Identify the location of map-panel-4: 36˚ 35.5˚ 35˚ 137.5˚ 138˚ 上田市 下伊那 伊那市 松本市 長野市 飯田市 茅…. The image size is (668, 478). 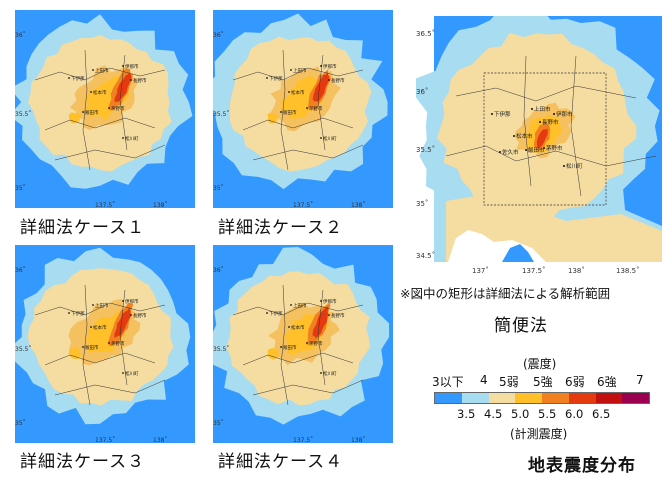
(303, 344).